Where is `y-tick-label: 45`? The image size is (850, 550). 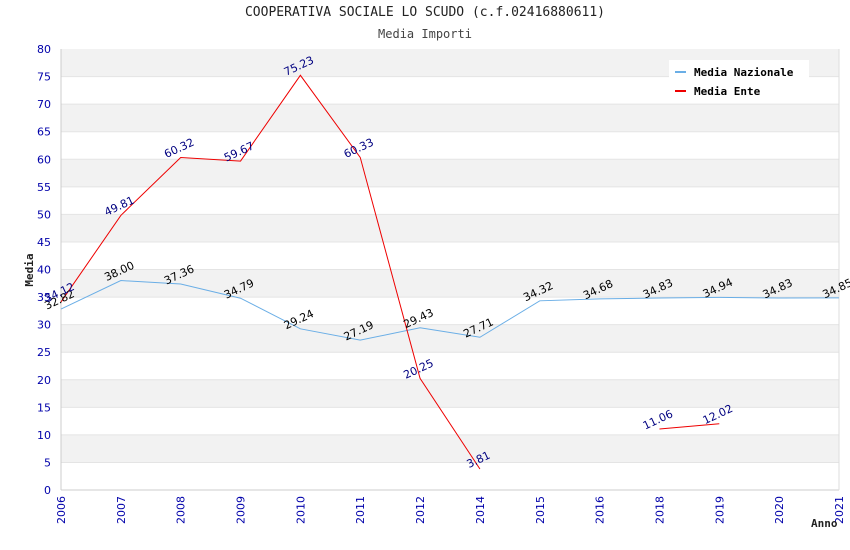
y-tick-label: 45 is located at coordinates (44, 242).